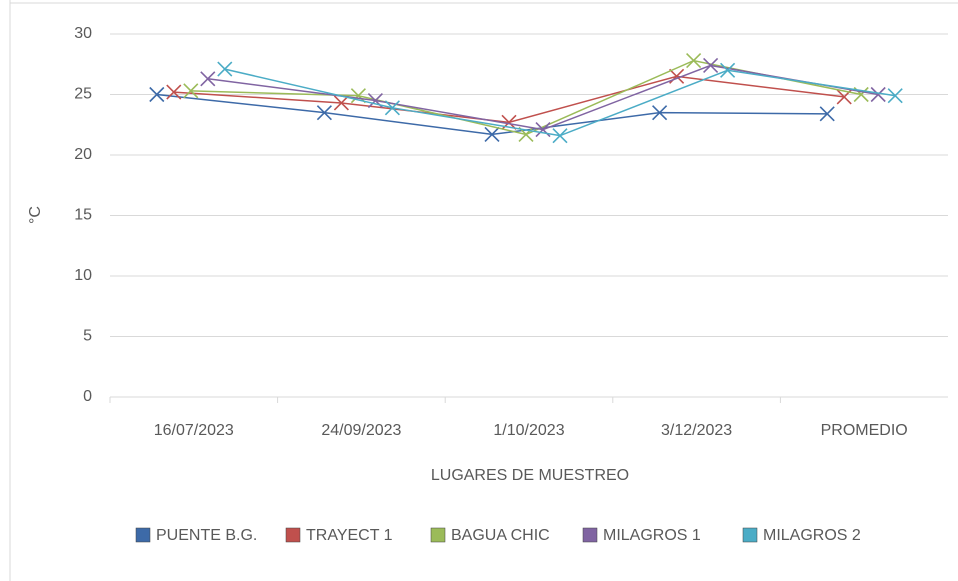 The width and height of the screenshot is (958, 581). Describe the element at coordinates (528, 430) in the screenshot. I see `x-tick-label: 1/10/2023` at that location.